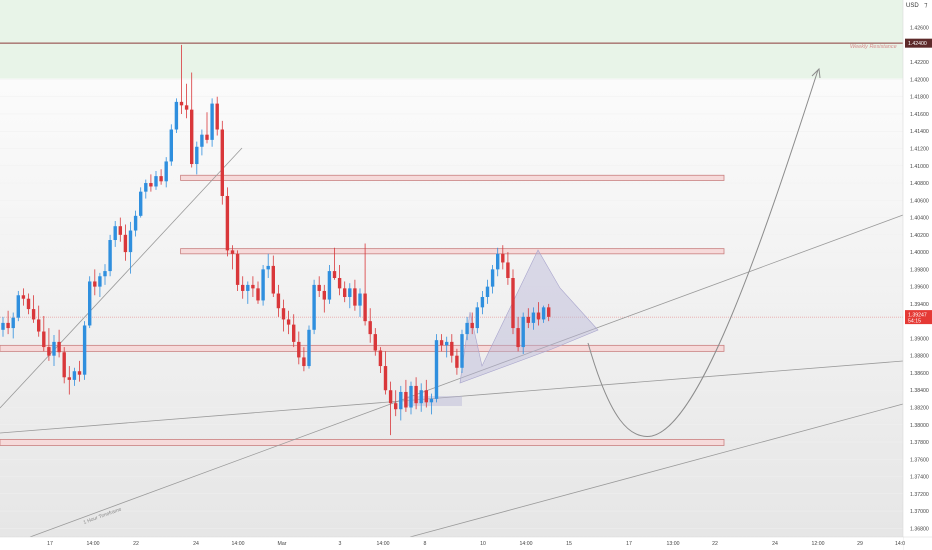  Describe the element at coordinates (919, 80) in the screenshot. I see `price-tick-label: 1.42000` at that location.